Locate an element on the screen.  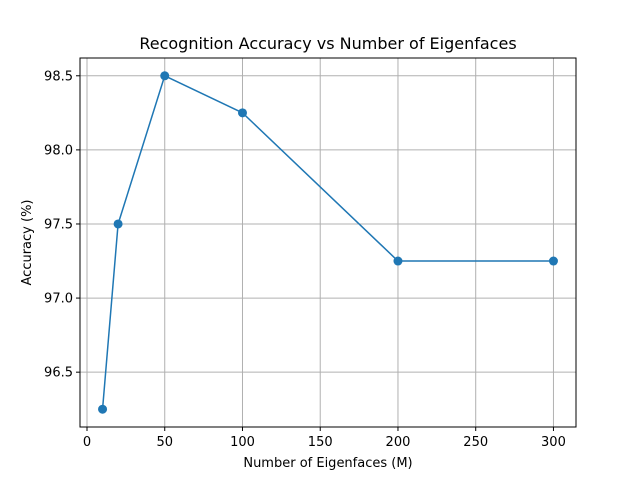
x-tick-label: 0 is located at coordinates (87, 442).